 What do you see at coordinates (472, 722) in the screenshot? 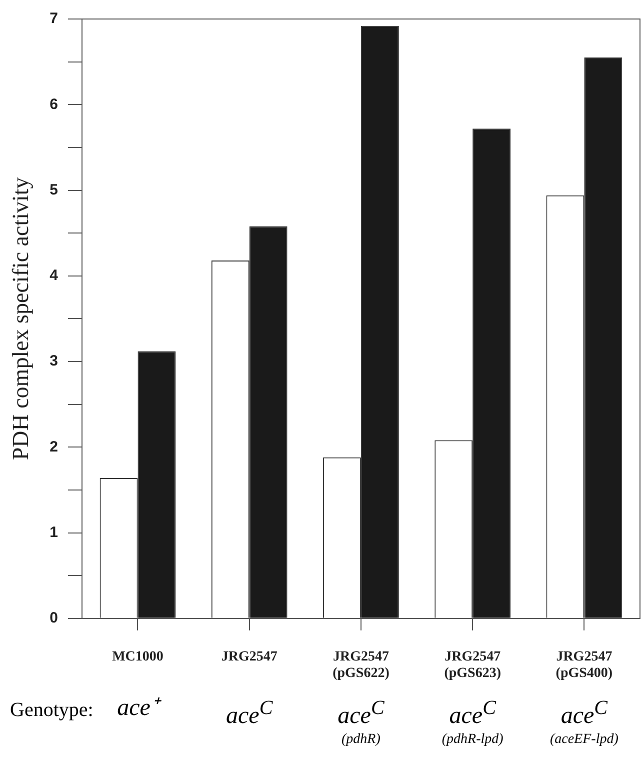
I see `text: ace$^{C}$ (pdhR-lpd)` at bounding box center [472, 722].